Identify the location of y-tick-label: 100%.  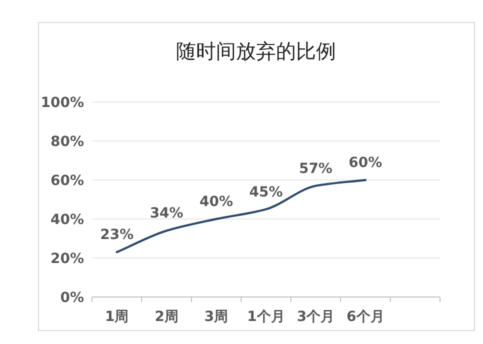
(62, 103).